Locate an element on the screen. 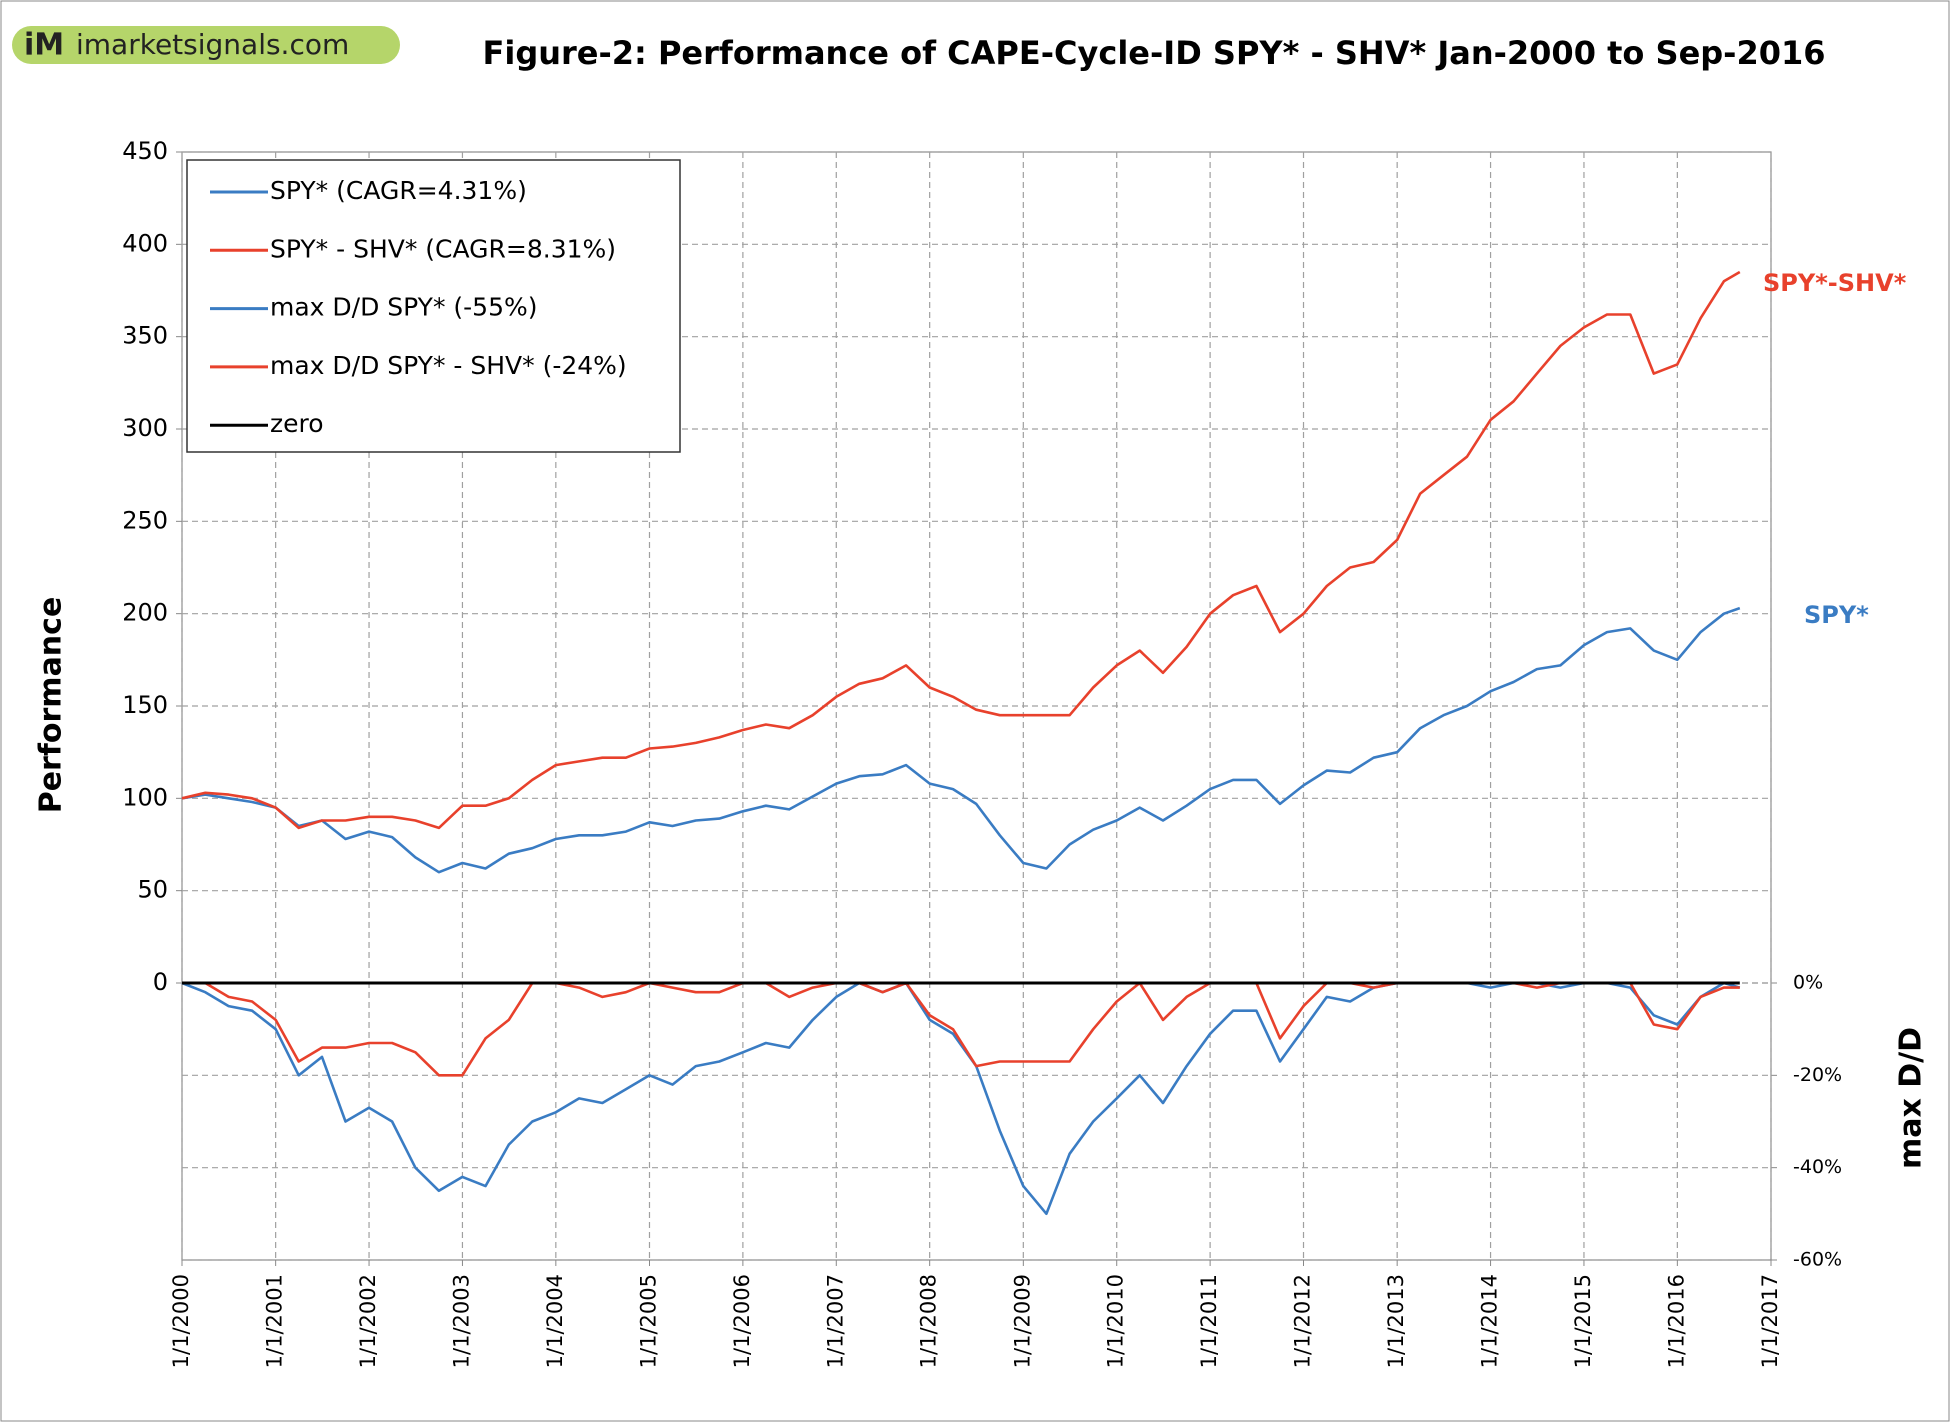  y-tick-label: 50 is located at coordinates (152, 890).